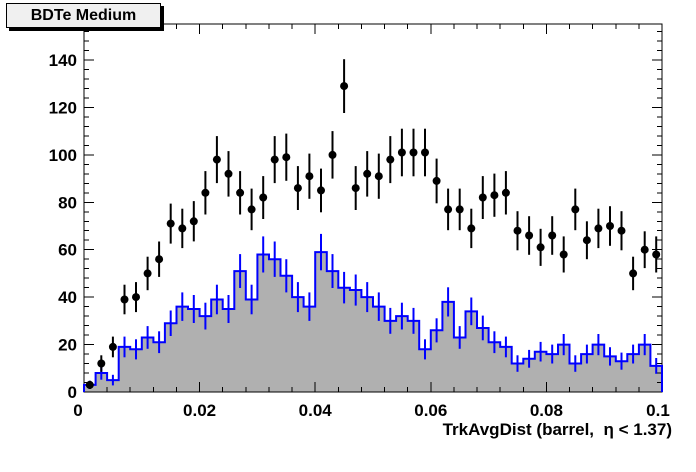 The height and width of the screenshot is (472, 696). I want to click on title-box: BDTe Medium, so click(83, 15).